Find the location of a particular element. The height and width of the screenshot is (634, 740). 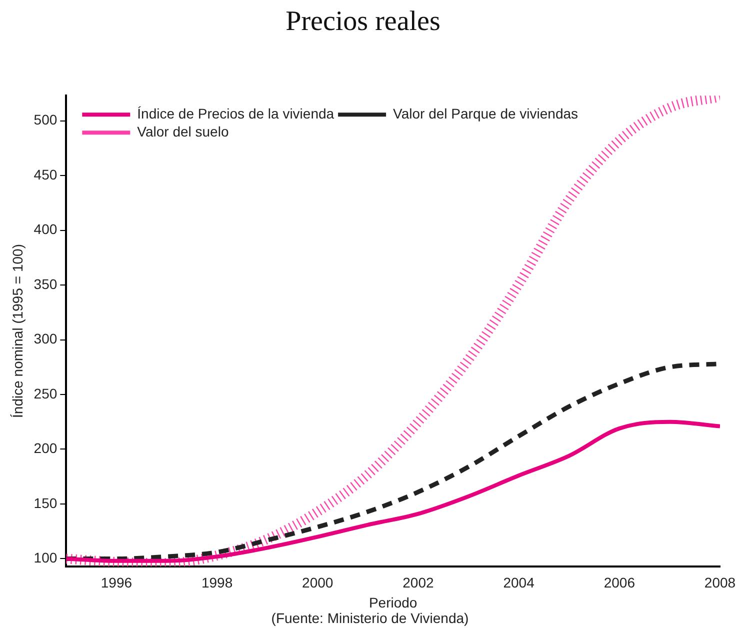

y-tick-label: 250 is located at coordinates (46, 393).